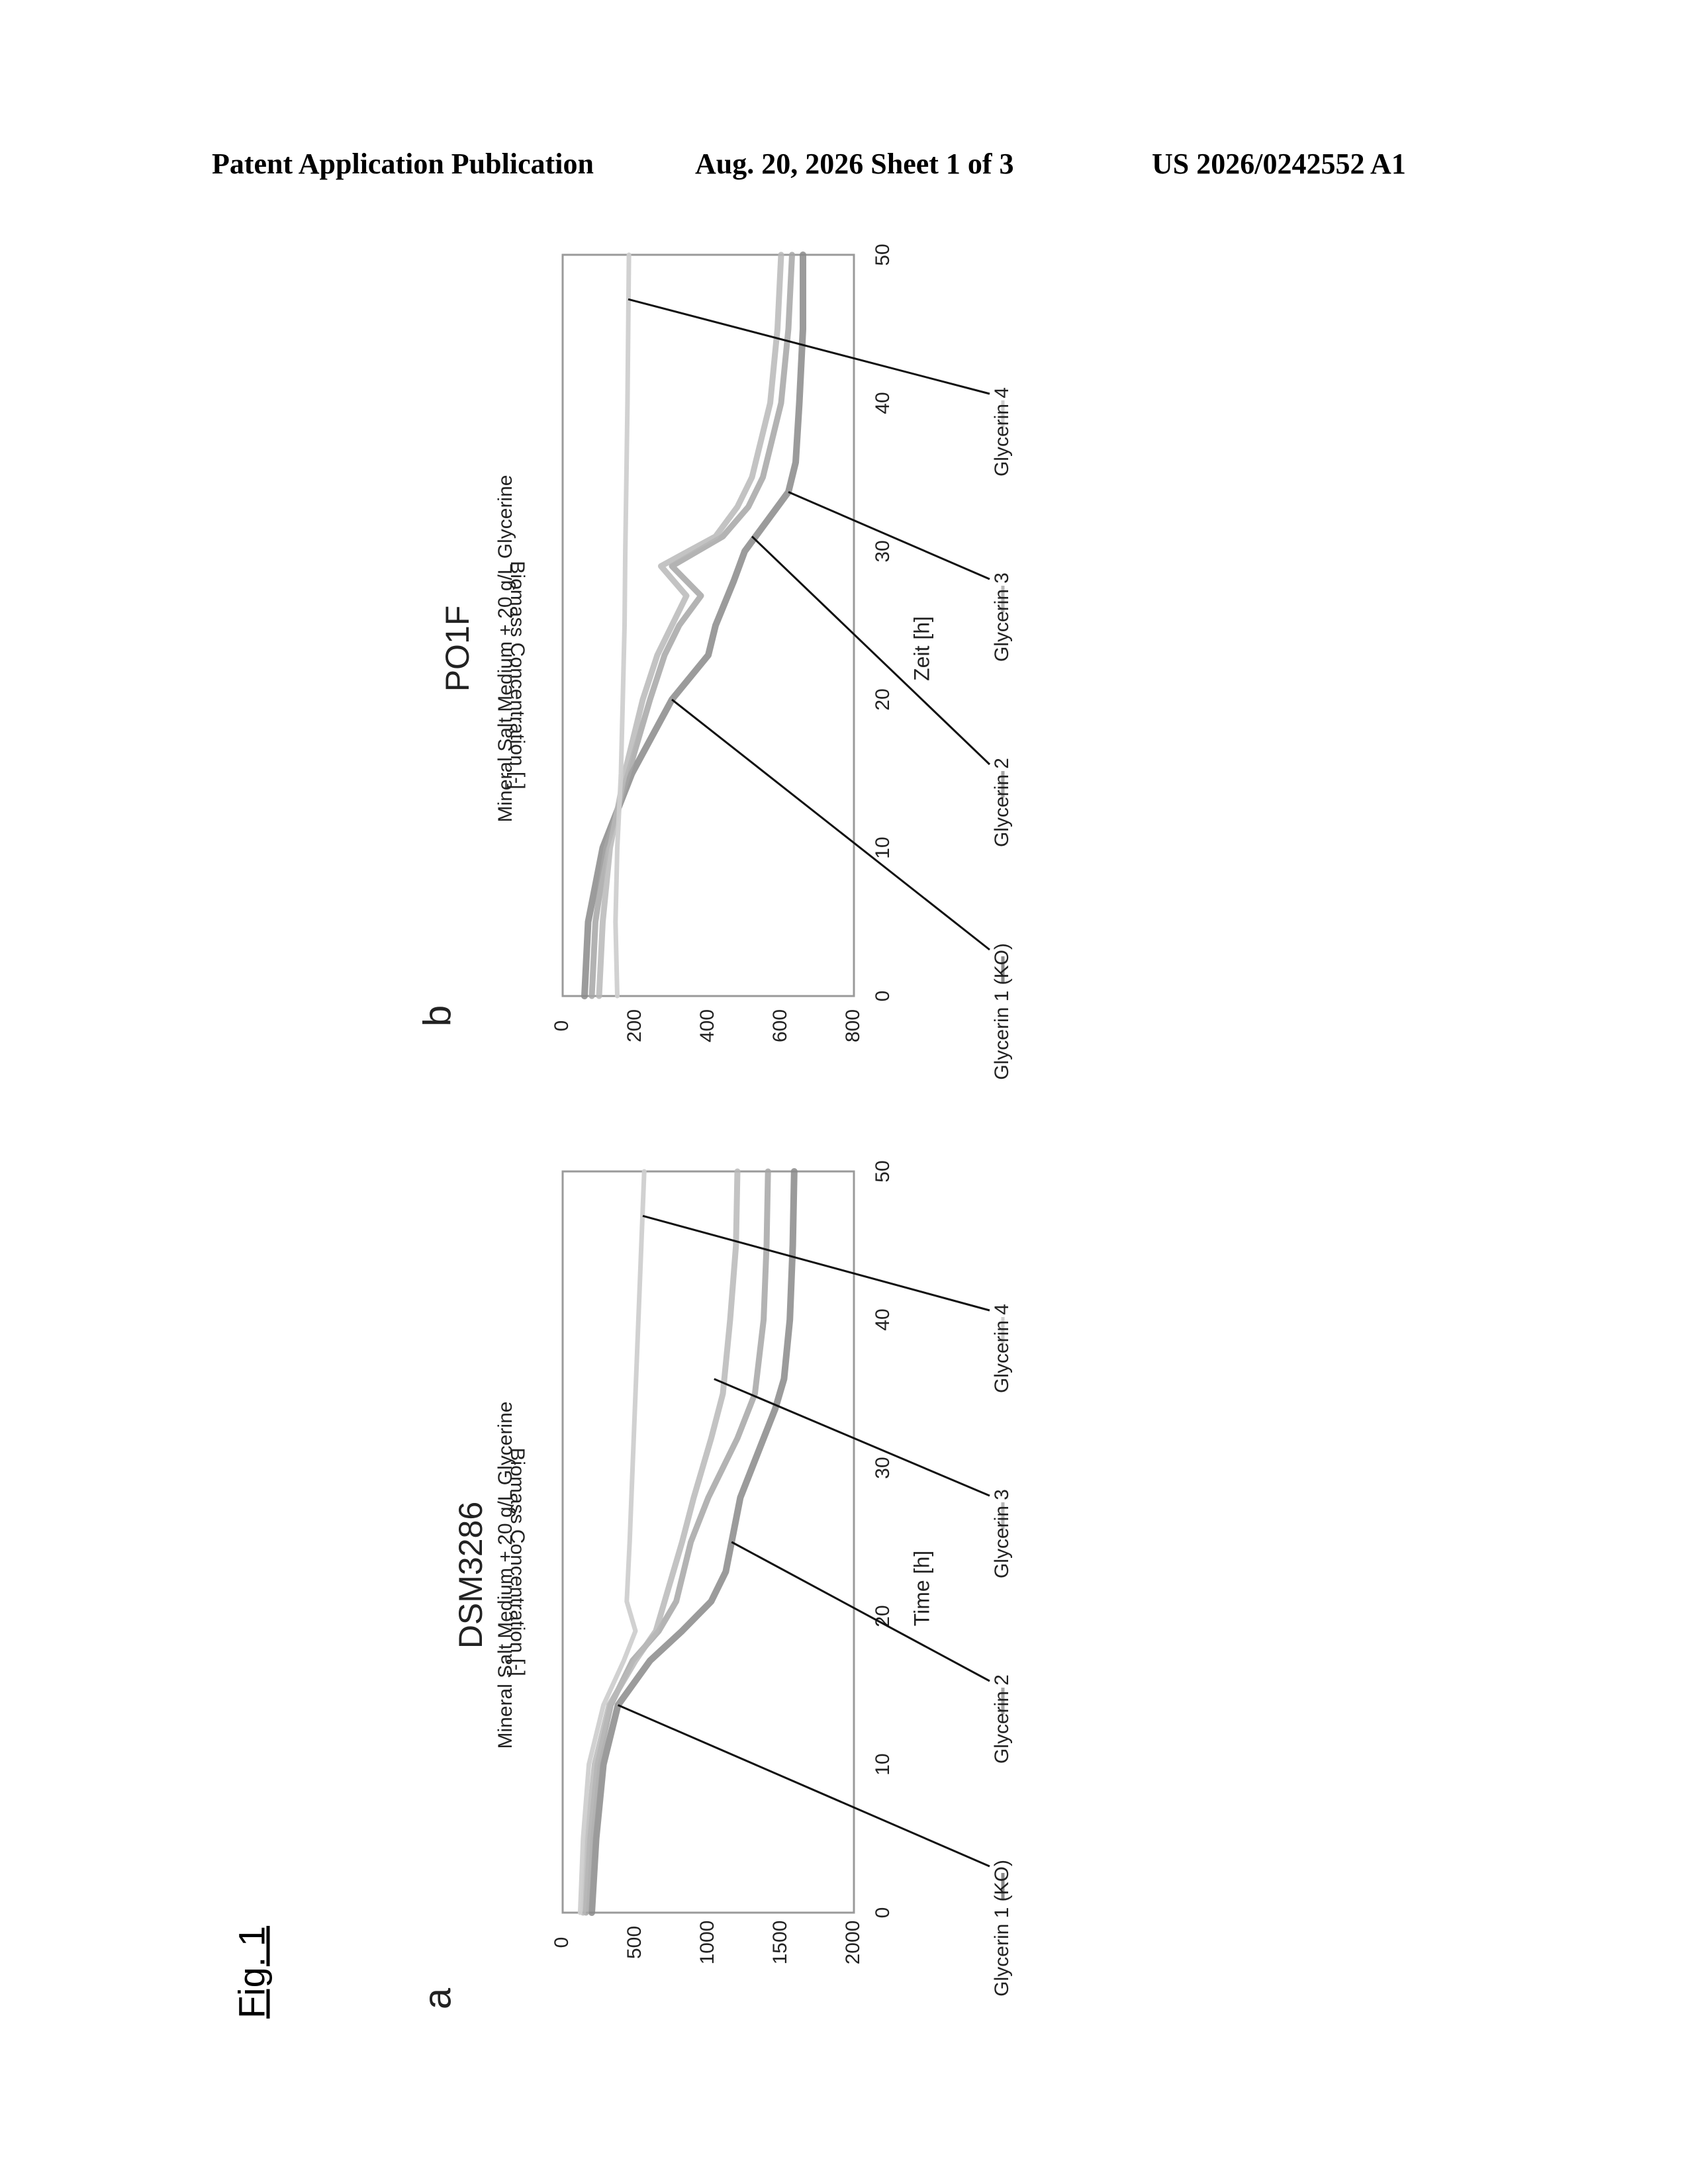 The image size is (1688, 2184). Describe the element at coordinates (883, 699) in the screenshot. I see `x-tick-label: 20` at that location.